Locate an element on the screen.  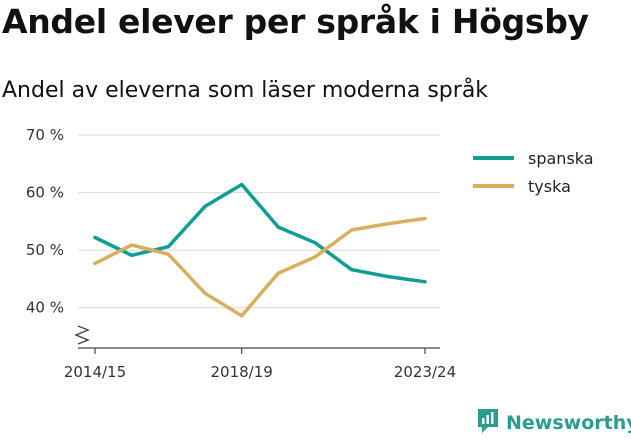
x-tick-label: 2014/15 is located at coordinates (95, 372).